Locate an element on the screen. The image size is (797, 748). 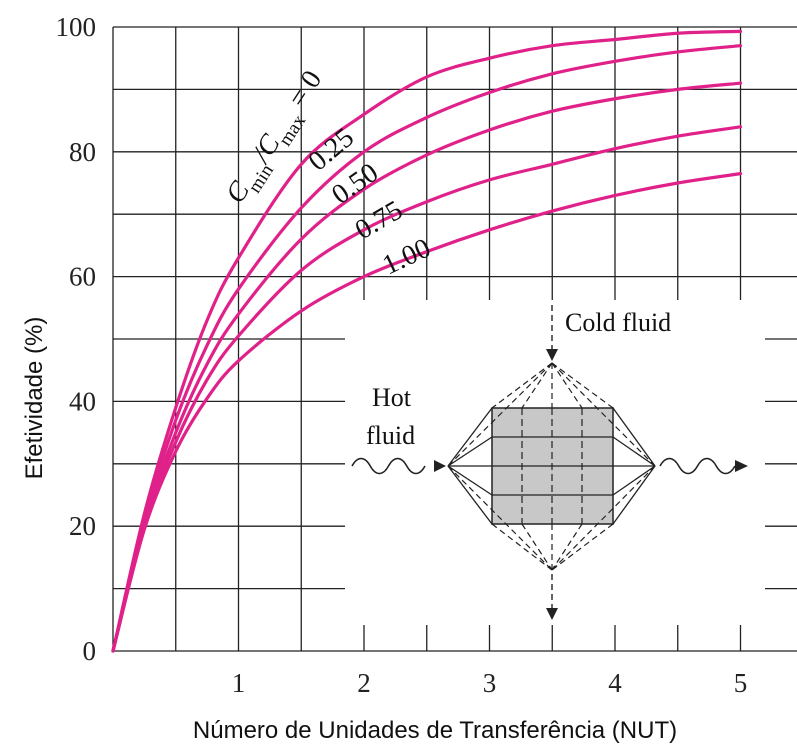
hot-inlet-wave is located at coordinates (388, 466).